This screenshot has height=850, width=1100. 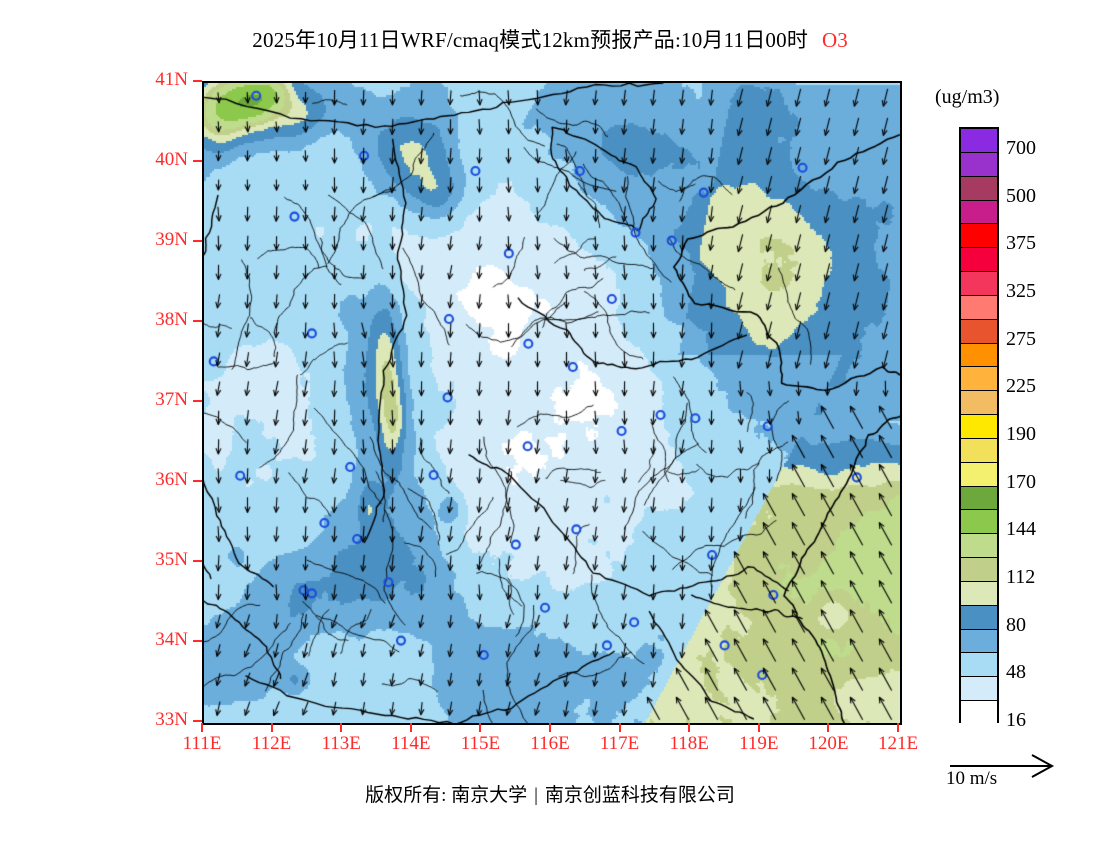 I want to click on wind-scale-label: 10 m/s, so click(x=972, y=778).